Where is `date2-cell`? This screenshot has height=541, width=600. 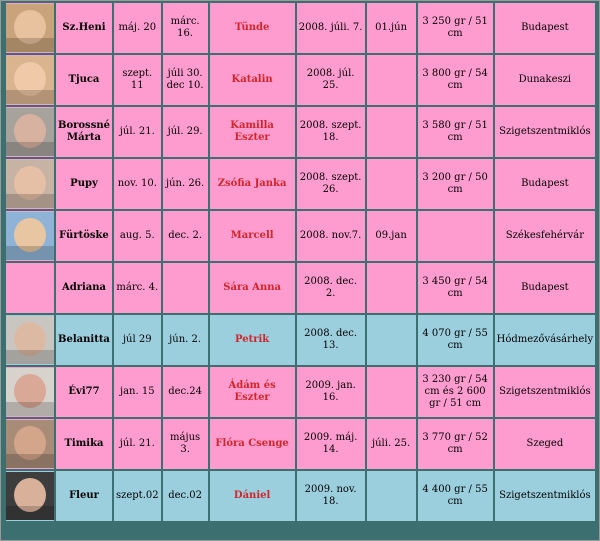
date2-cell is located at coordinates (185, 288).